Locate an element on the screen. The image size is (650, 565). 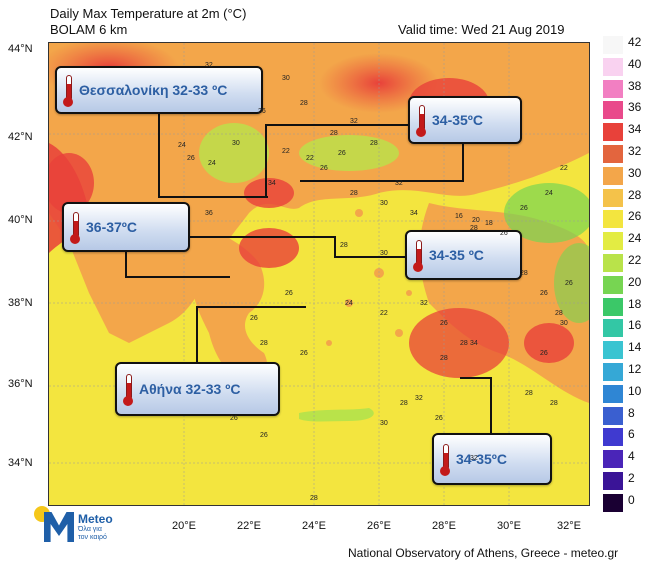
lon-label-28: 28°E is located at coordinates (444, 526).